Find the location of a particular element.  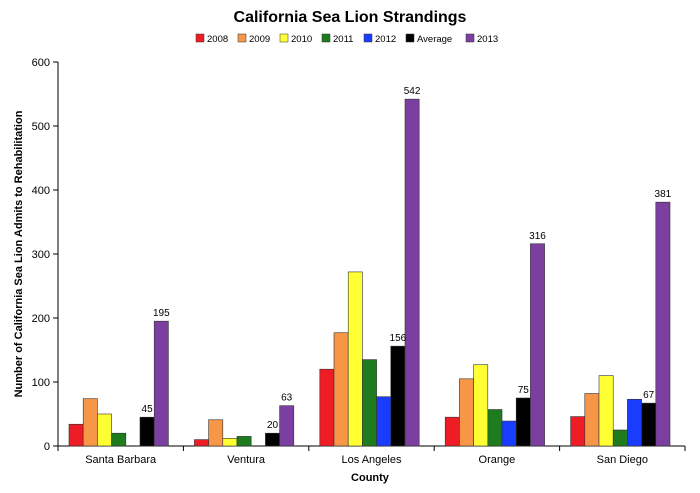

legend: 2008 2009 2010 2011 2012 Average 2013 is located at coordinates (346, 39).